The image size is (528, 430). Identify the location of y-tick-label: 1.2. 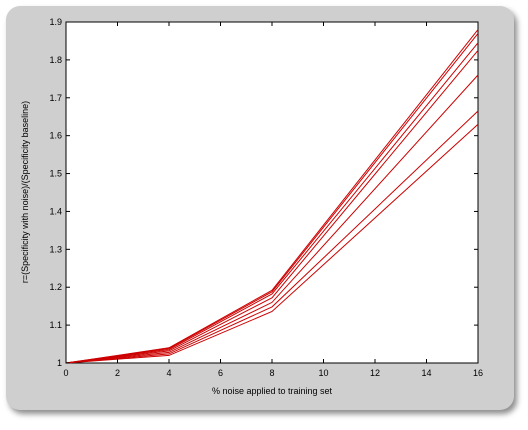
(55, 287).